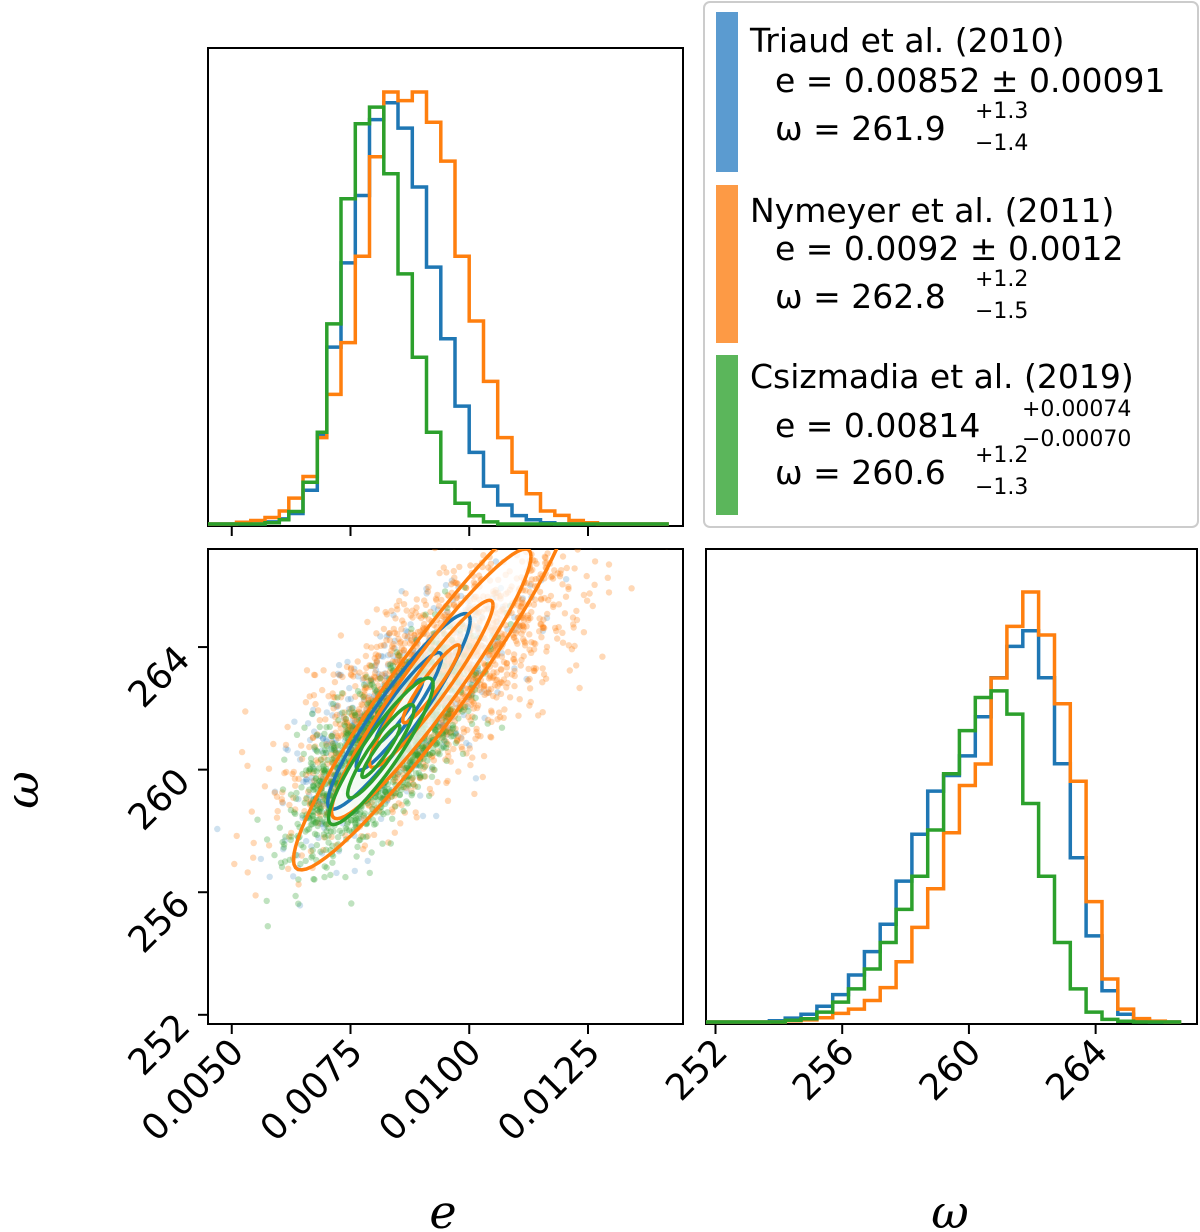  Describe the element at coordinates (944, 807) in the screenshot. I see `omega-histogram-layer` at that location.